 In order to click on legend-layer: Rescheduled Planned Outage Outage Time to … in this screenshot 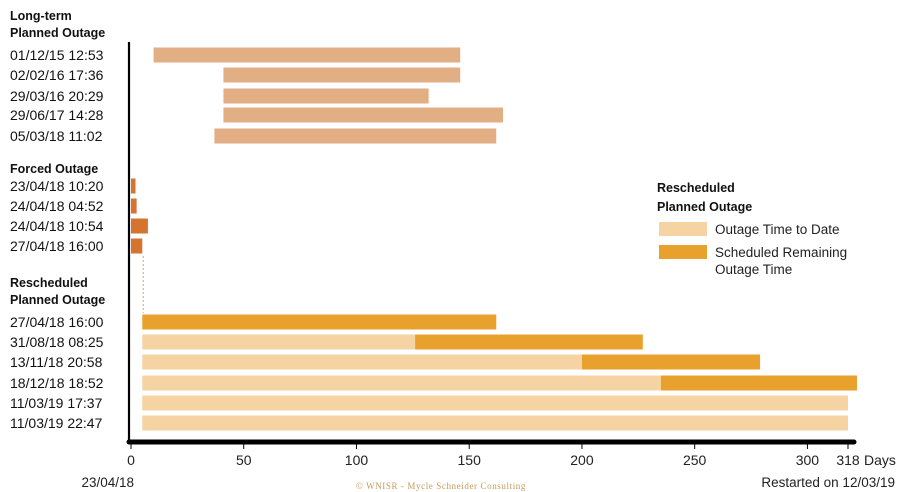, I will do `click(752, 229)`.